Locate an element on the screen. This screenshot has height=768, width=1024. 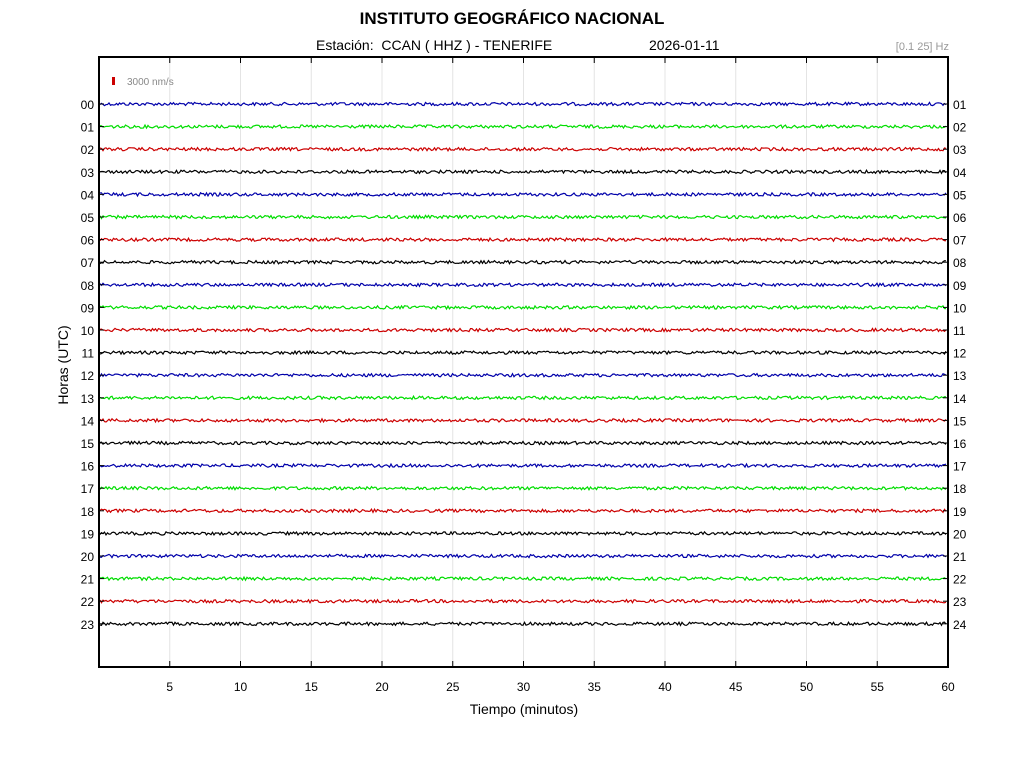
hour-label-left: 19 is located at coordinates (88, 534).